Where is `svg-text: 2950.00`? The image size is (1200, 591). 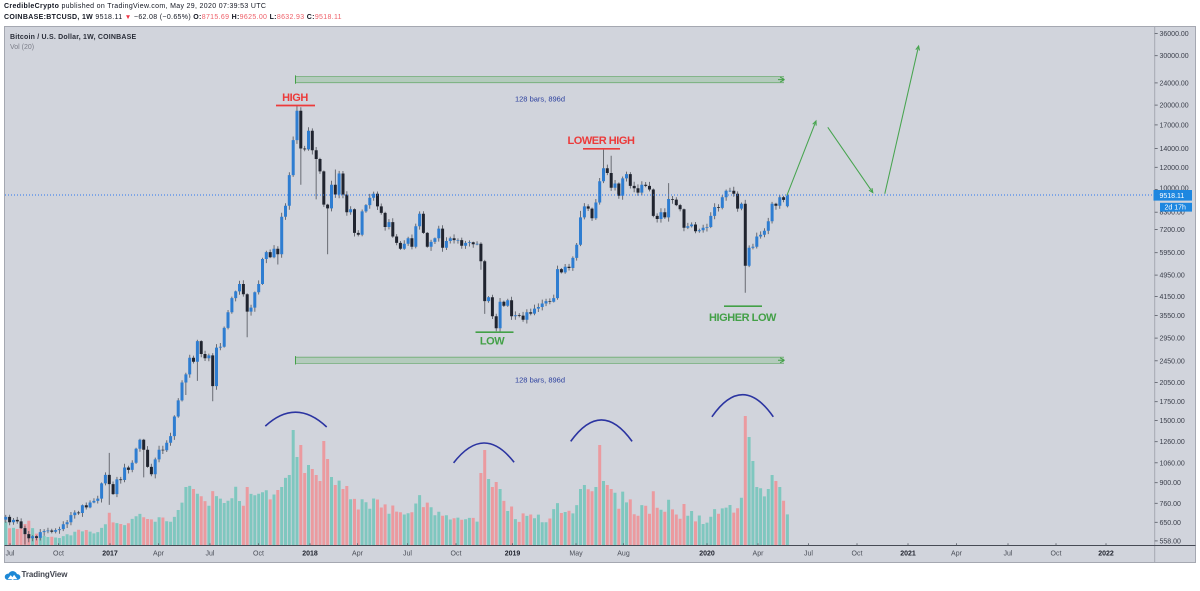
svg-text: 2950.00 is located at coordinates (1172, 339).